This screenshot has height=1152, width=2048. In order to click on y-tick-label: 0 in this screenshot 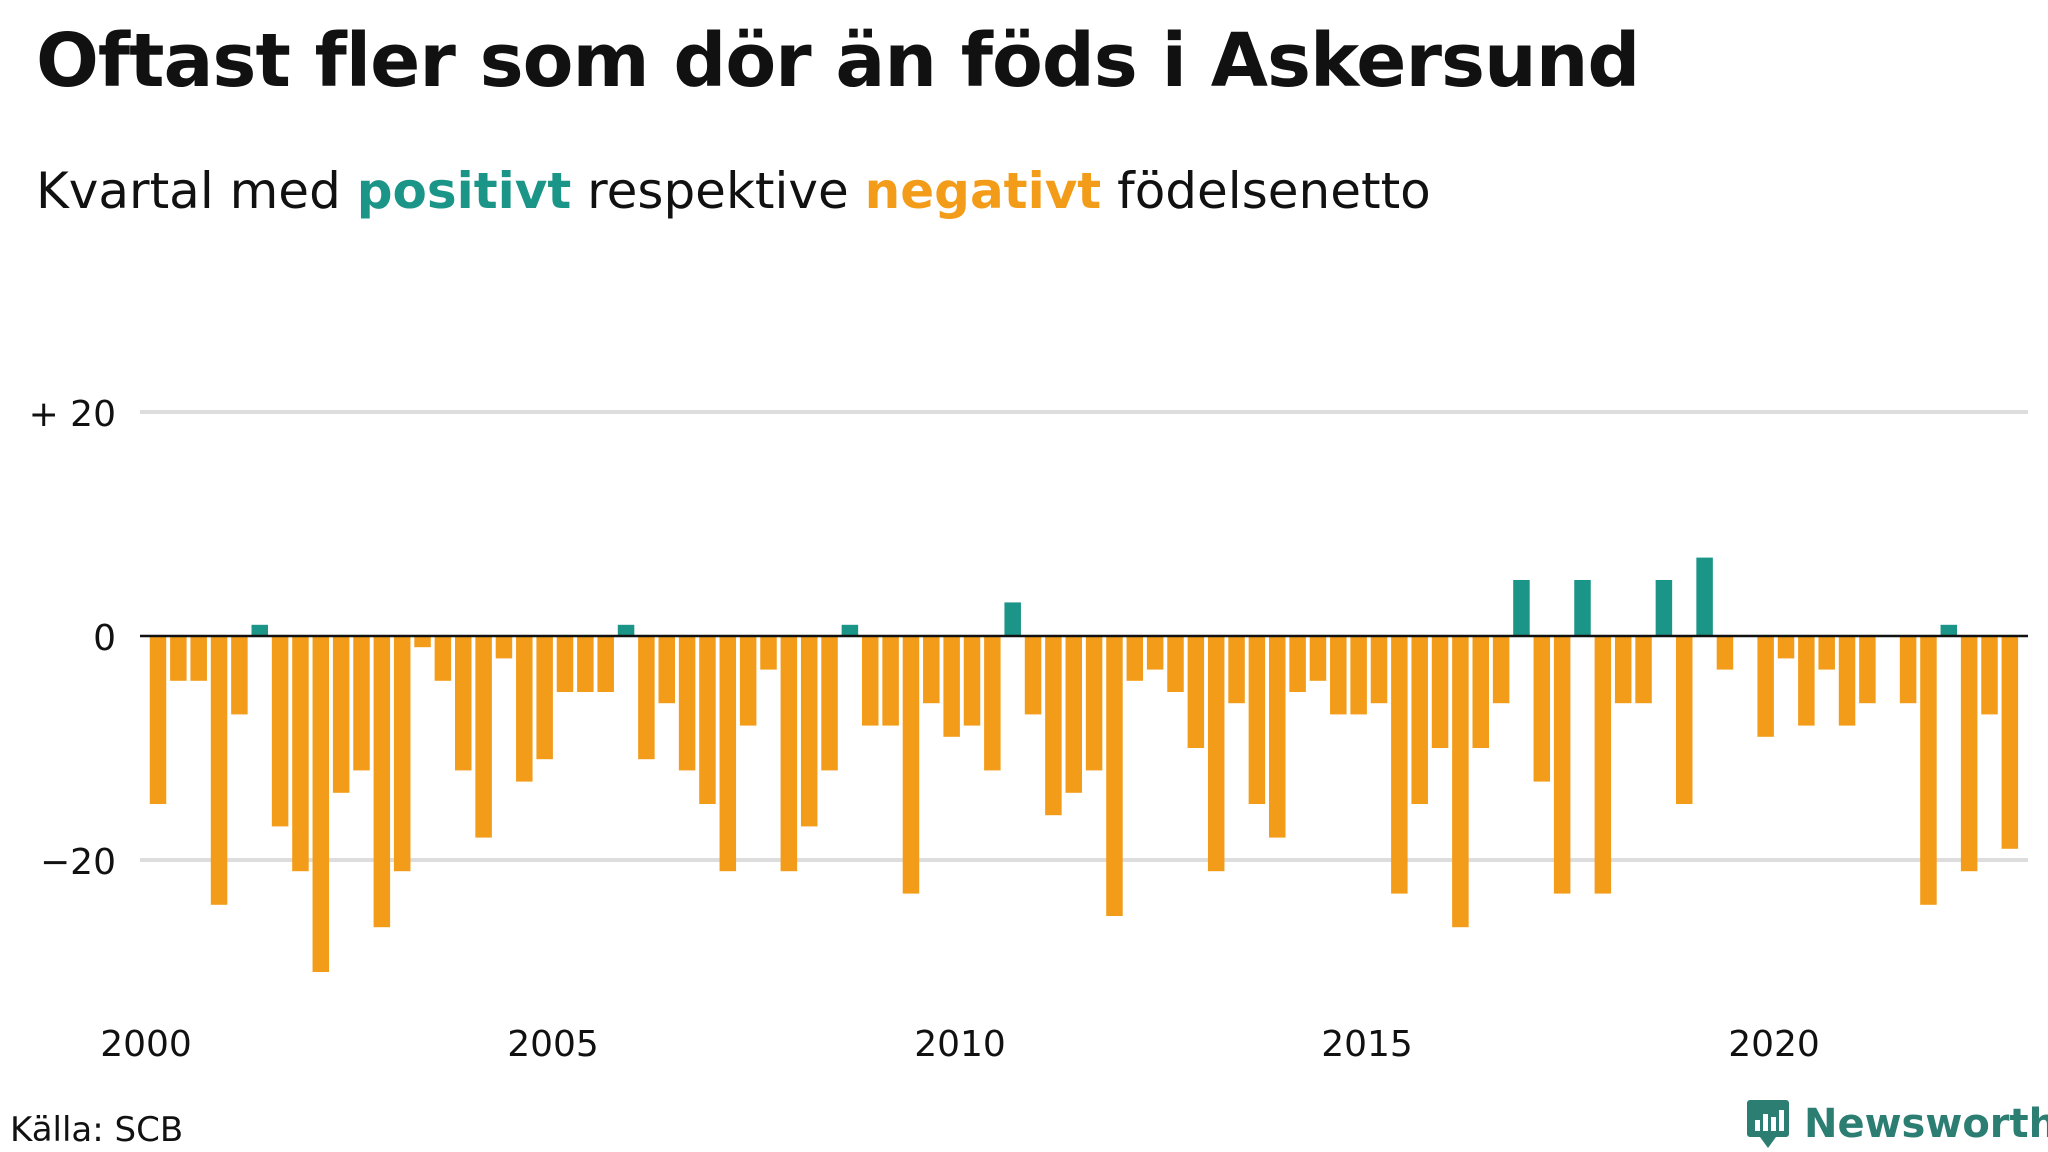, I will do `click(104, 638)`.